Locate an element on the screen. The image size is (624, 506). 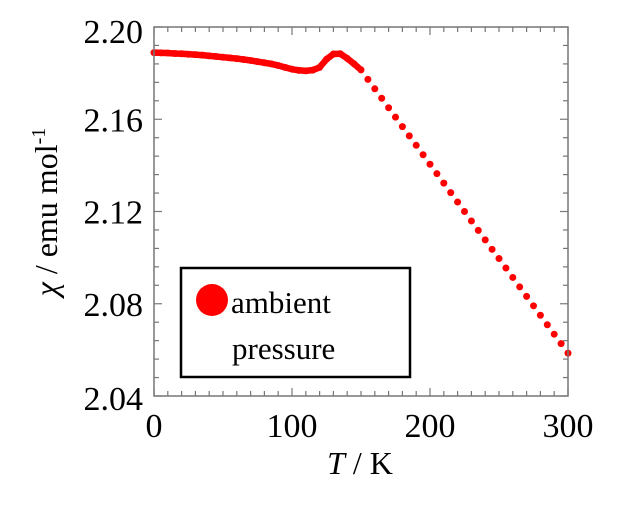
legend-label-line2: pressure is located at coordinates (283, 348).